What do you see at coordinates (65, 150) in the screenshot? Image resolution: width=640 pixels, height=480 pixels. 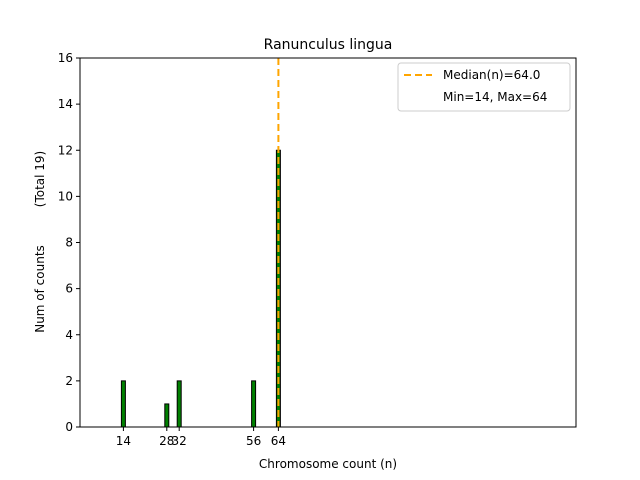 I see `y-tick-label-12: 12` at bounding box center [65, 150].